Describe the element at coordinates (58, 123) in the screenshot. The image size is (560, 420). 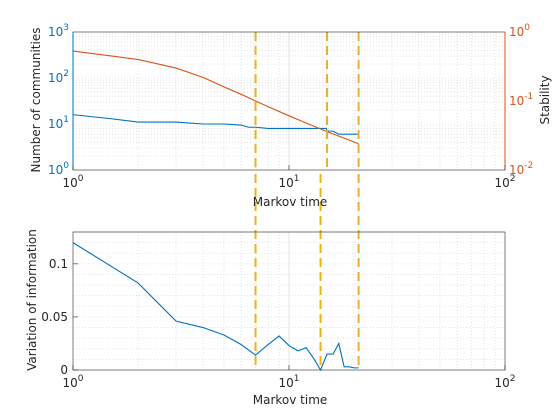
I see `left-y-tick-label: 10¹` at that location.